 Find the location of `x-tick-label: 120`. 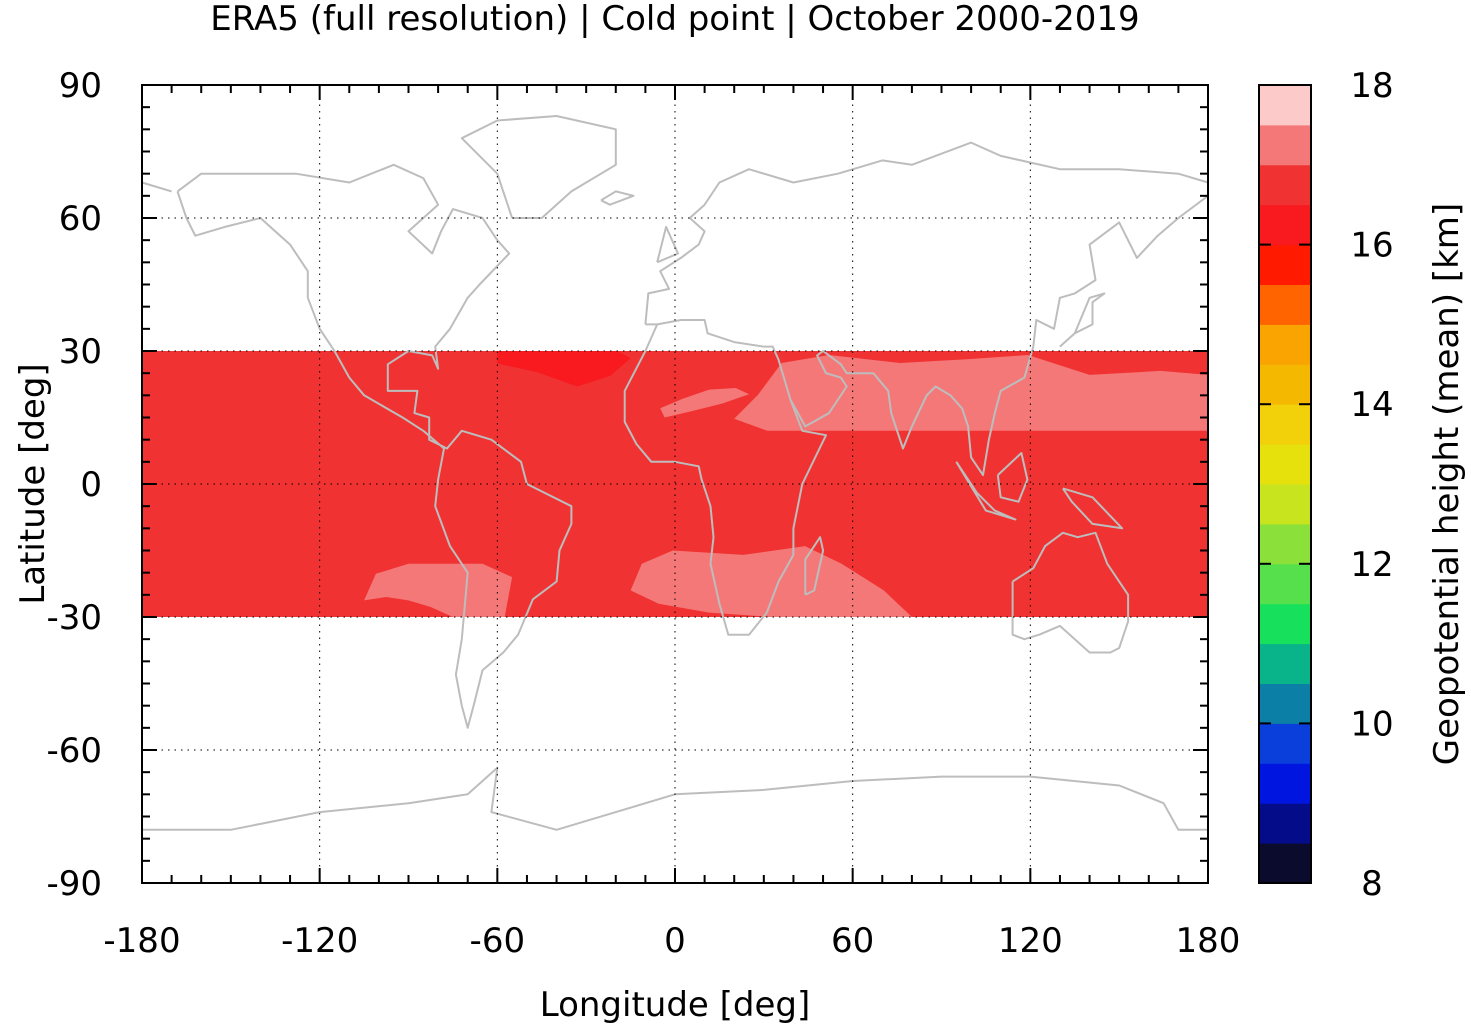

x-tick-label: 120 is located at coordinates (1030, 941).